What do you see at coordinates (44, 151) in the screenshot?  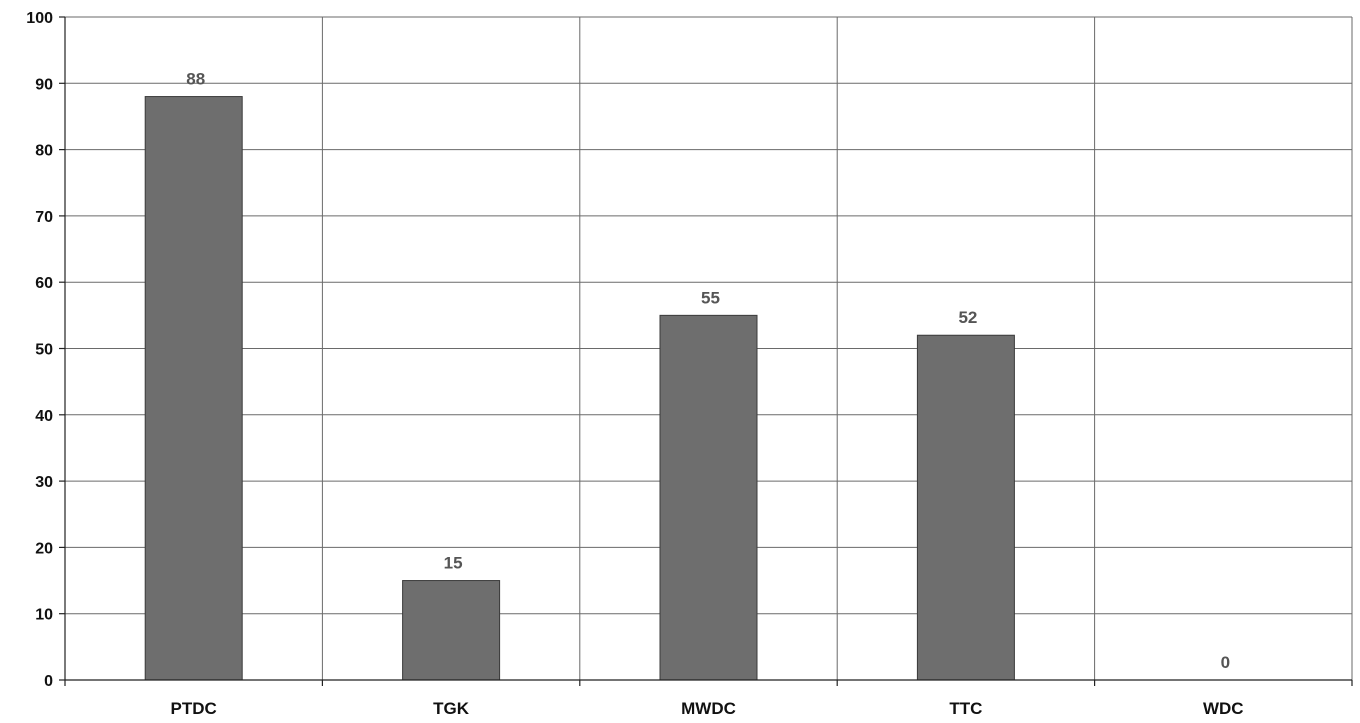 I see `y-tick-label: 80` at bounding box center [44, 151].